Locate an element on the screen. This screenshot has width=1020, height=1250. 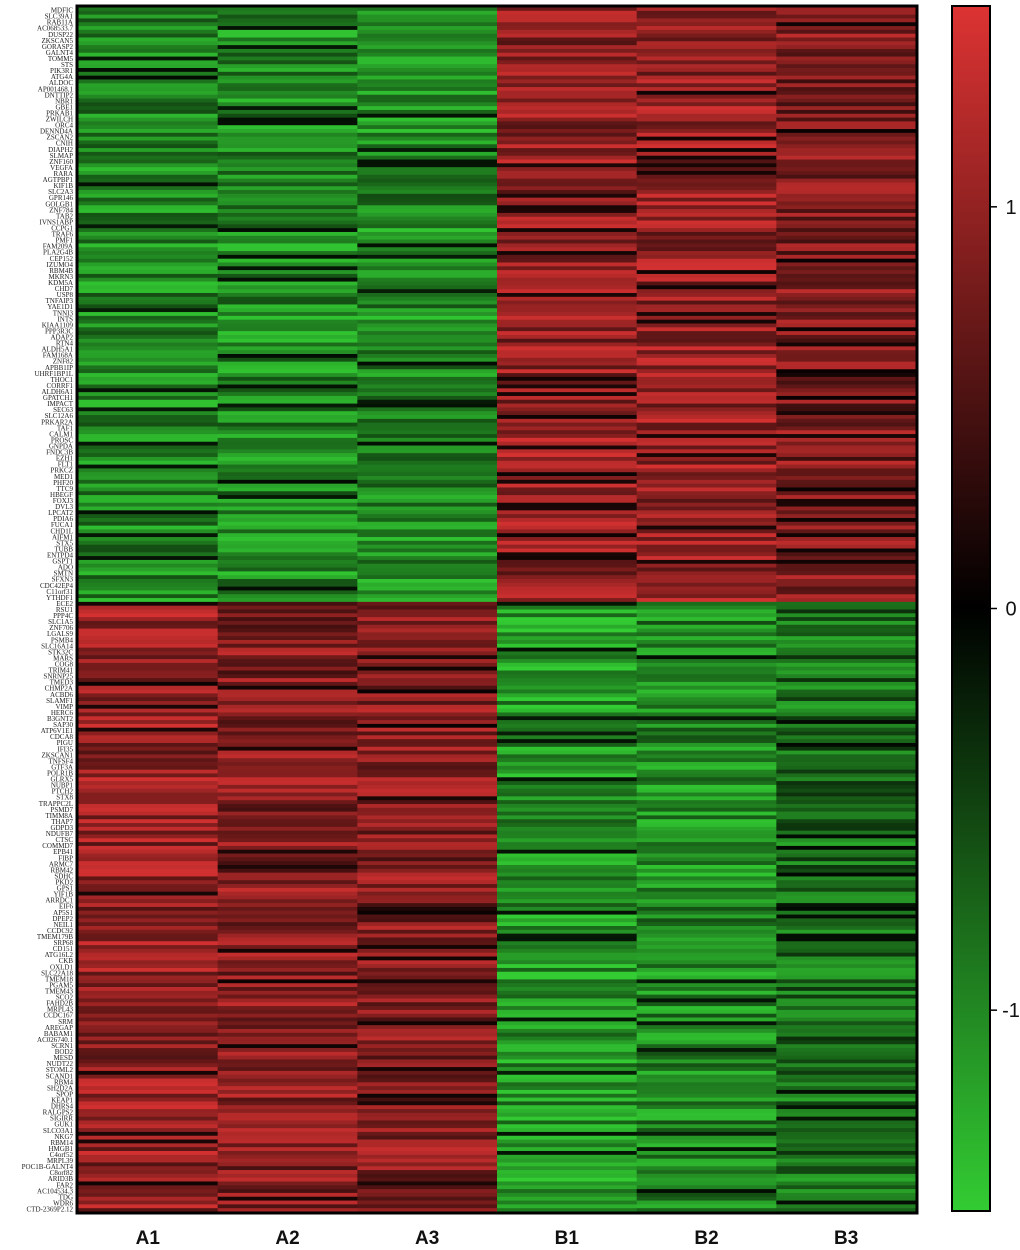
row-label: ALDH5A1 is located at coordinates (58, 350).